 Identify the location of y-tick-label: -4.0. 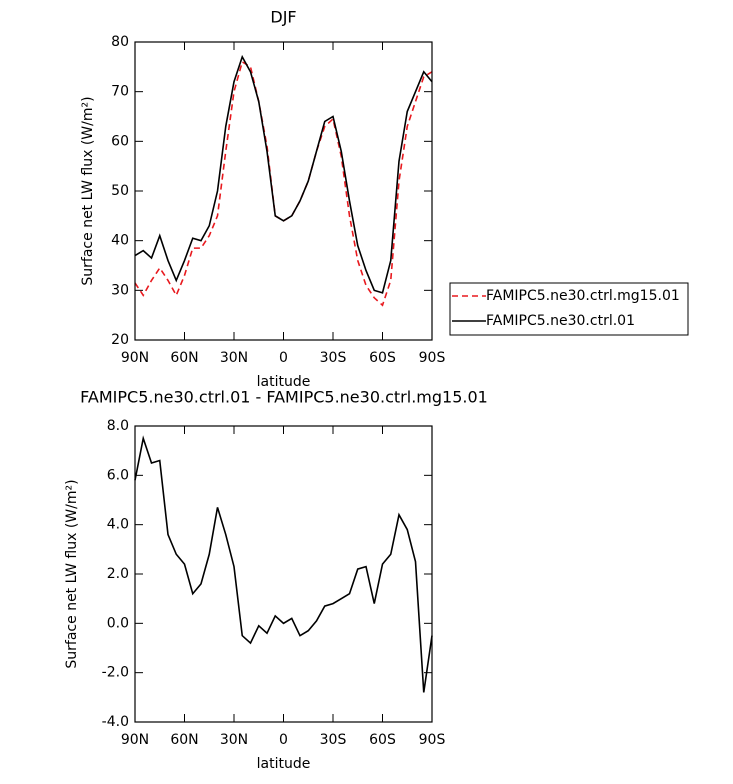
(115, 722).